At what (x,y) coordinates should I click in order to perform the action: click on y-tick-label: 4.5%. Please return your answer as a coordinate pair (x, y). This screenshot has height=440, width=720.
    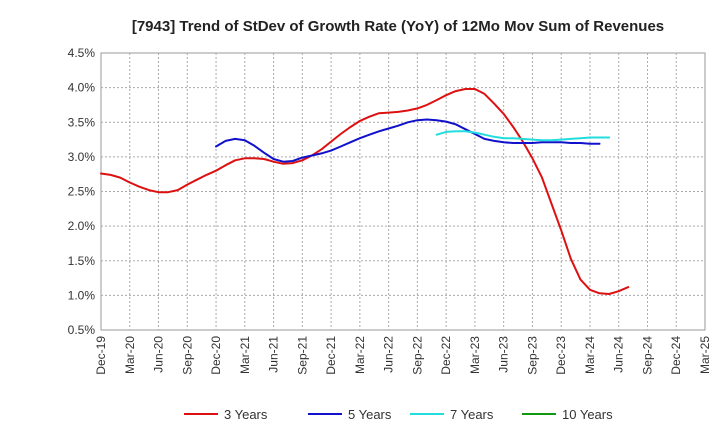
    Looking at the image, I should click on (82, 53).